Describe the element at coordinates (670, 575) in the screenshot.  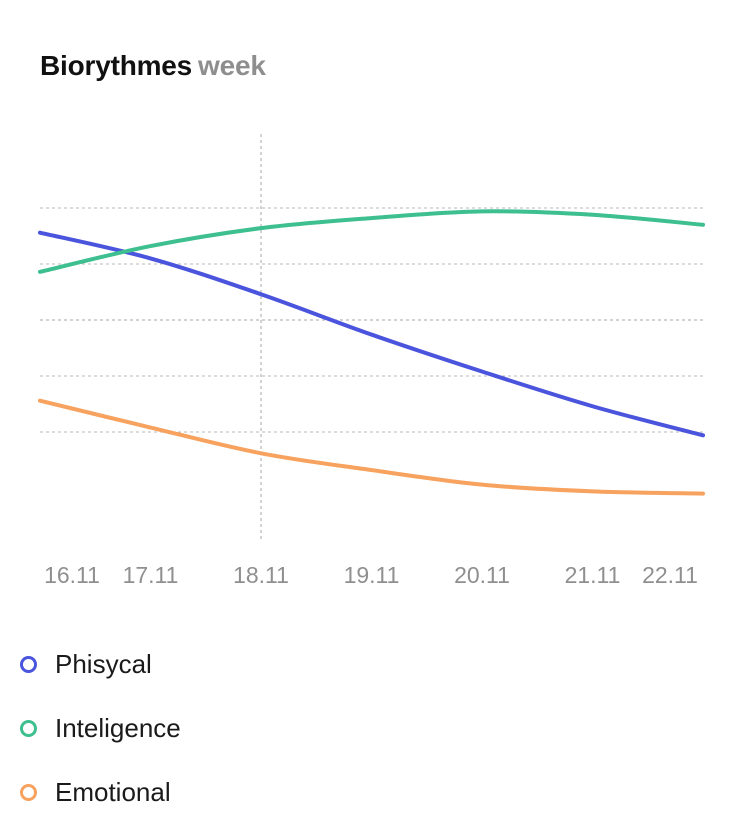
I see `x-tick-label: 22.11` at that location.